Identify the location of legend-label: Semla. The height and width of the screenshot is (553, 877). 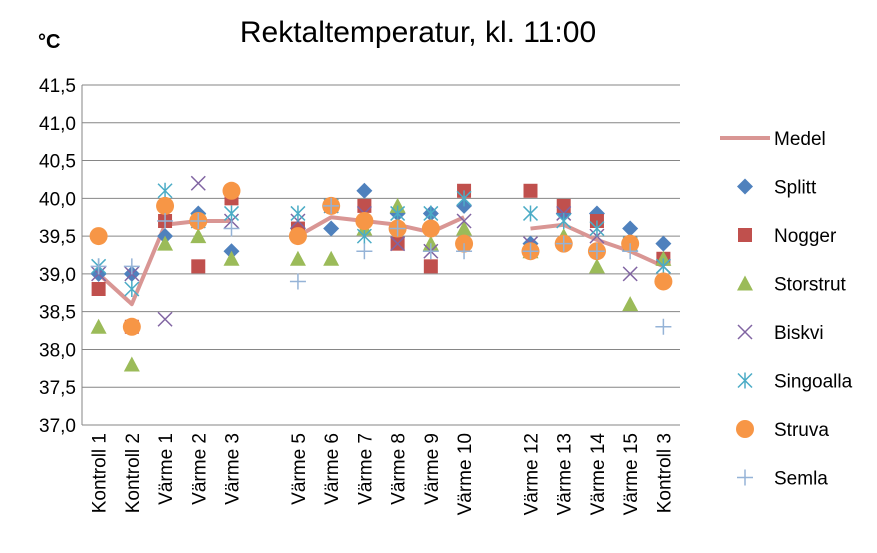
(801, 479).